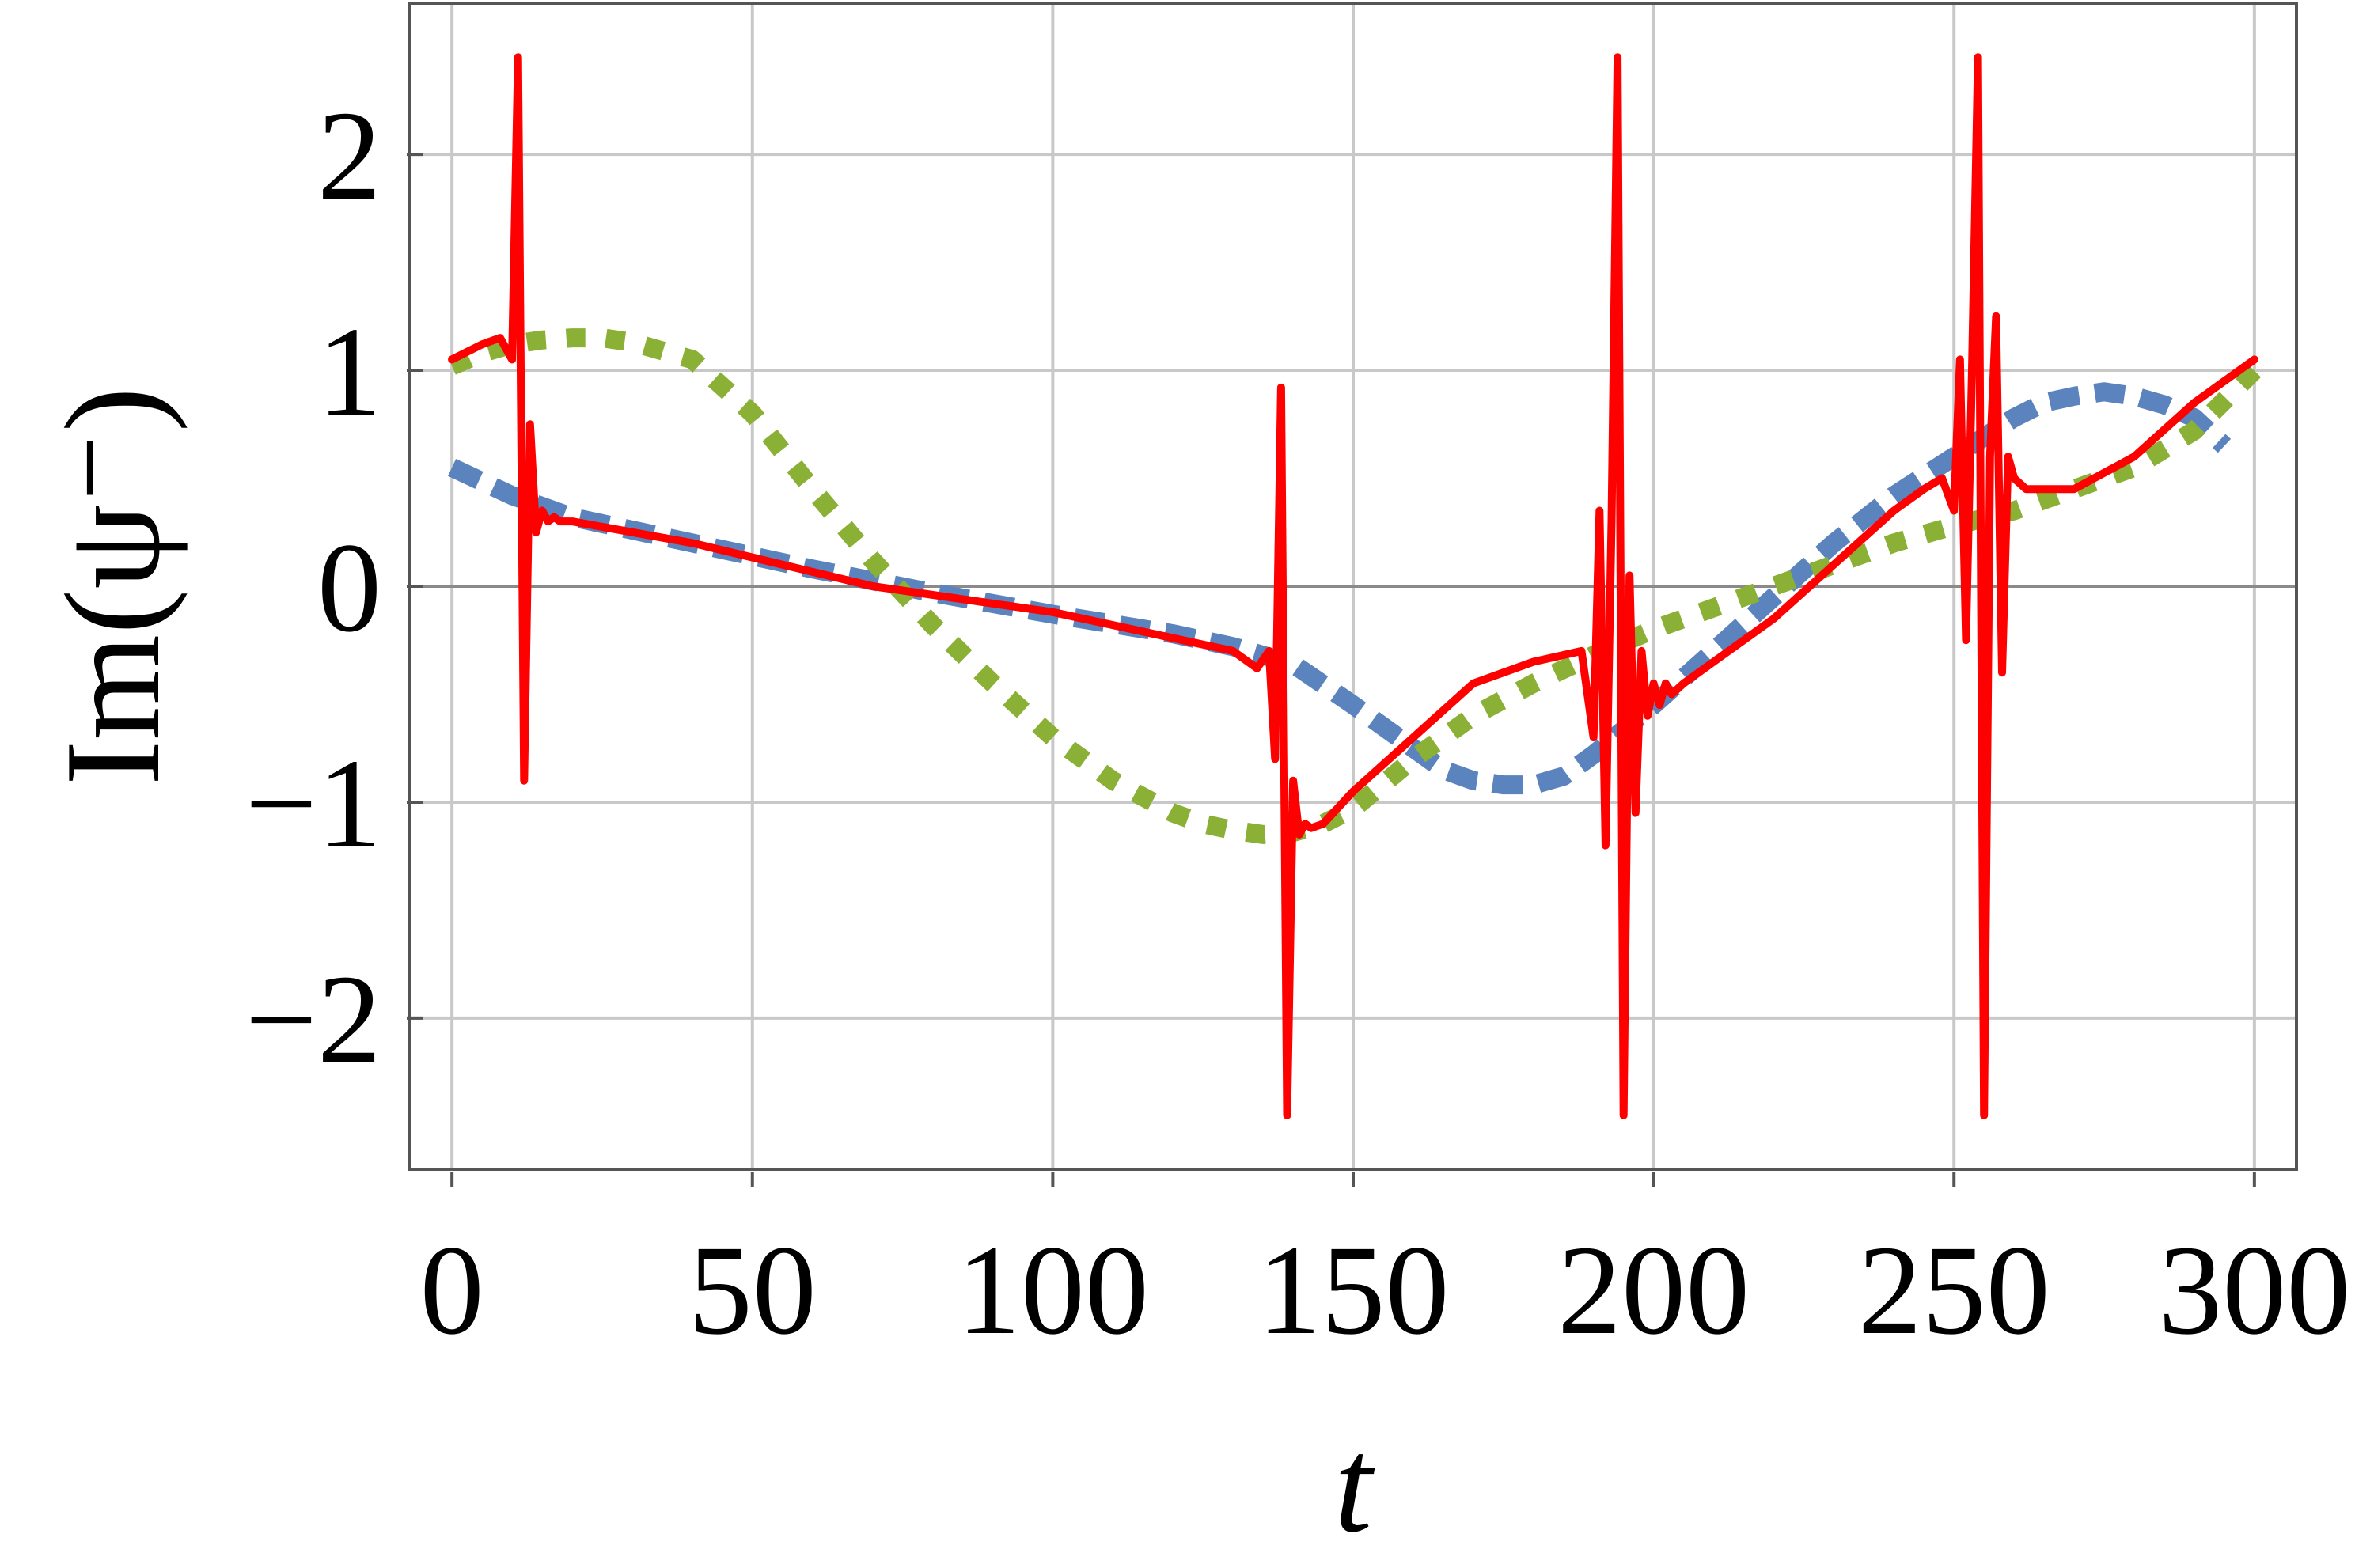 This screenshot has width=2374, height=1568. Describe the element at coordinates (2254, 1291) in the screenshot. I see `x-tick-label: 300` at that location.